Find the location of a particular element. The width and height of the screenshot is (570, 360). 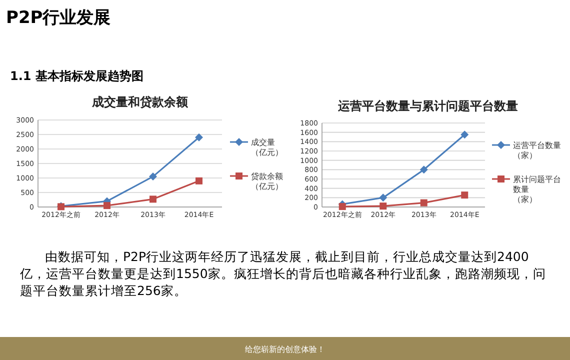

legend-label: 运营平台数量（家） is located at coordinates (537, 150).